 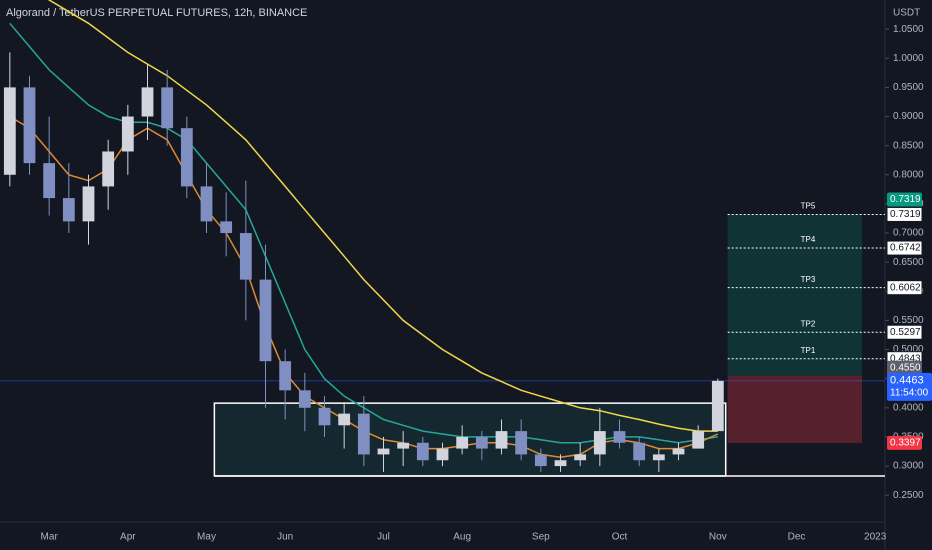 What do you see at coordinates (462, 537) in the screenshot?
I see `x-tick-label: Aug` at bounding box center [462, 537].